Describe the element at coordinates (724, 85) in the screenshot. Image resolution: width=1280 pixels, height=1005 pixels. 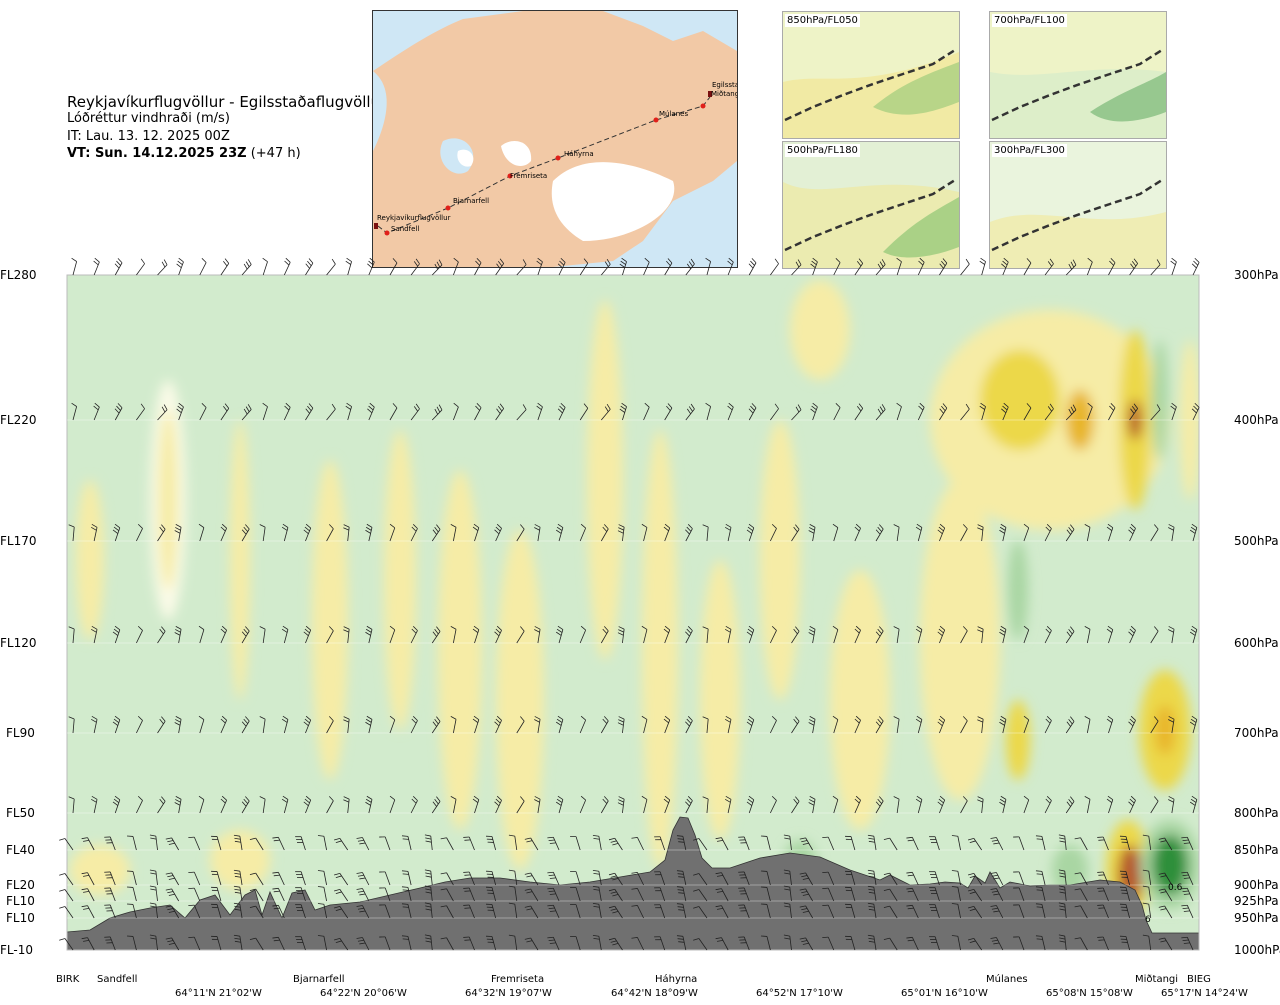
I see `map-label-egilsstadir: Egilsstaðir` at that location.